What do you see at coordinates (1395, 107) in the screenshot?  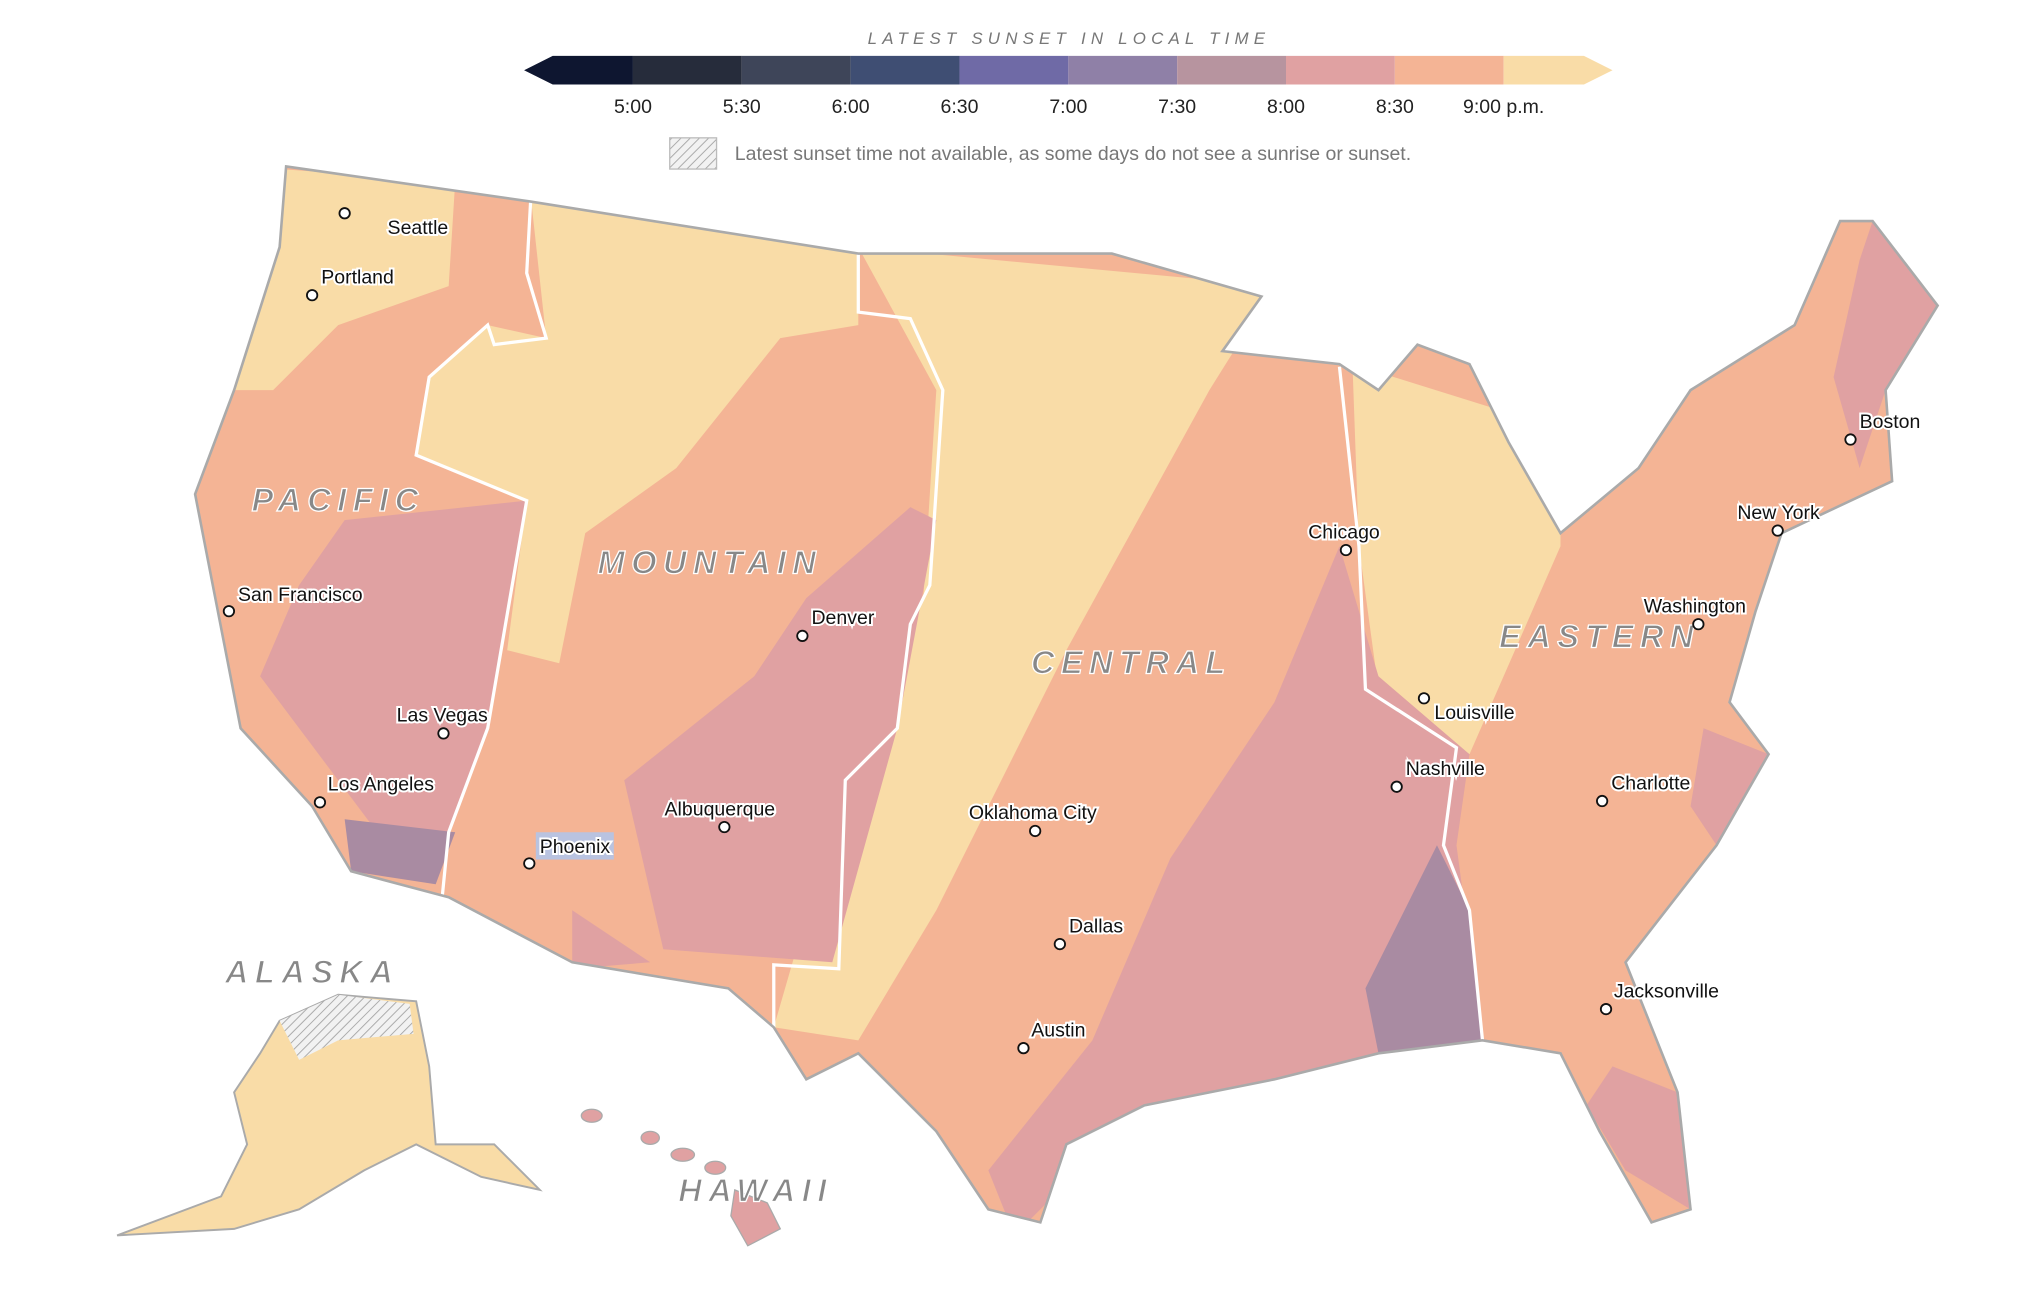 I see `legend-tick-label: 8:30` at bounding box center [1395, 107].